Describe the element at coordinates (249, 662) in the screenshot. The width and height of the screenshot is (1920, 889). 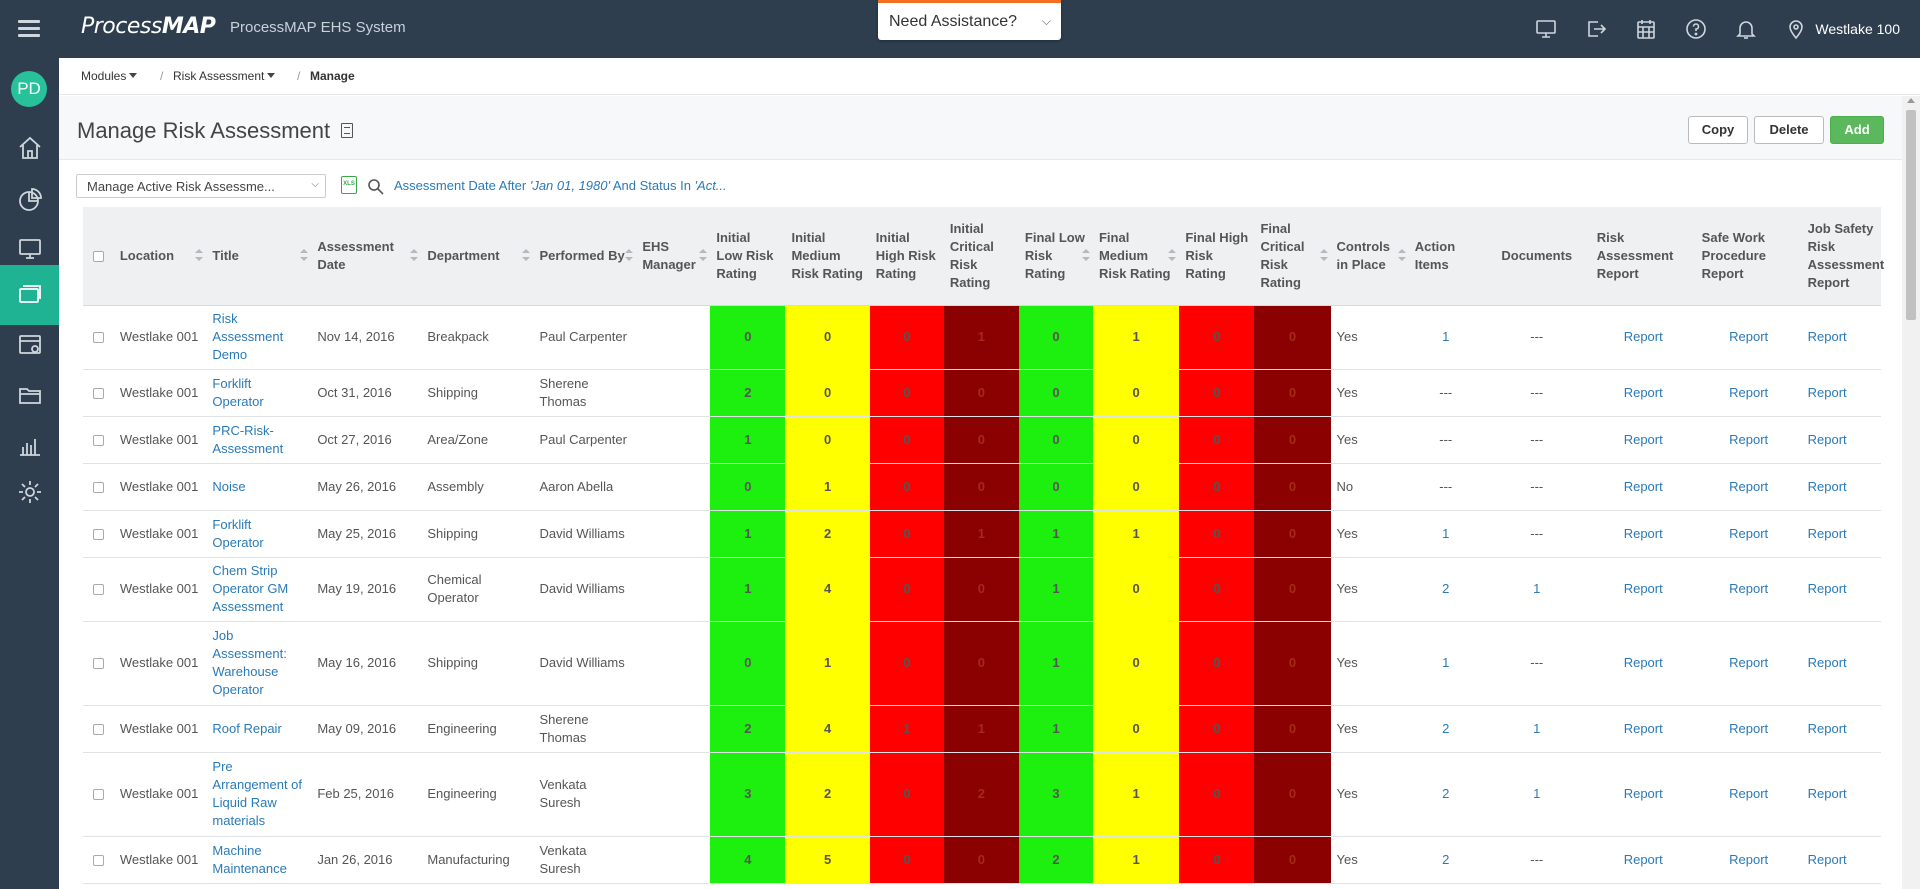
I see `cell-title-link: Job Assessment: Warehouse Operator` at that location.